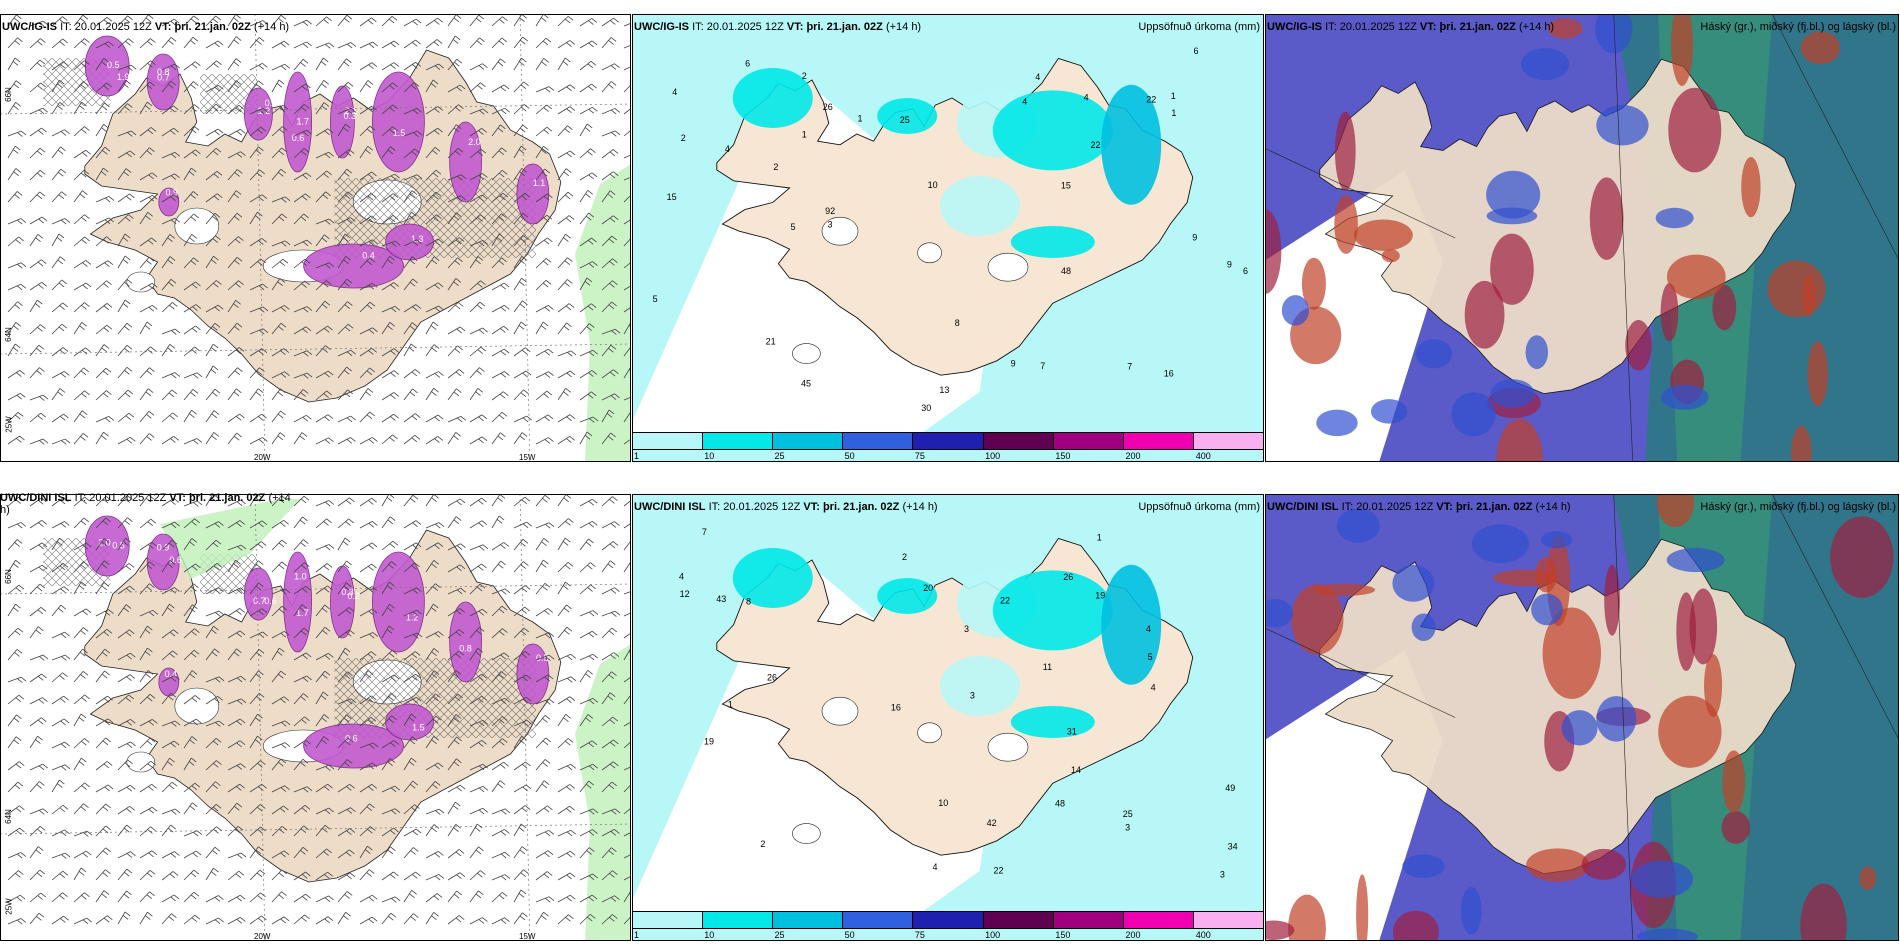 The image size is (1900, 950). I want to click on precip-value-label: 1, so click(1099, 538).